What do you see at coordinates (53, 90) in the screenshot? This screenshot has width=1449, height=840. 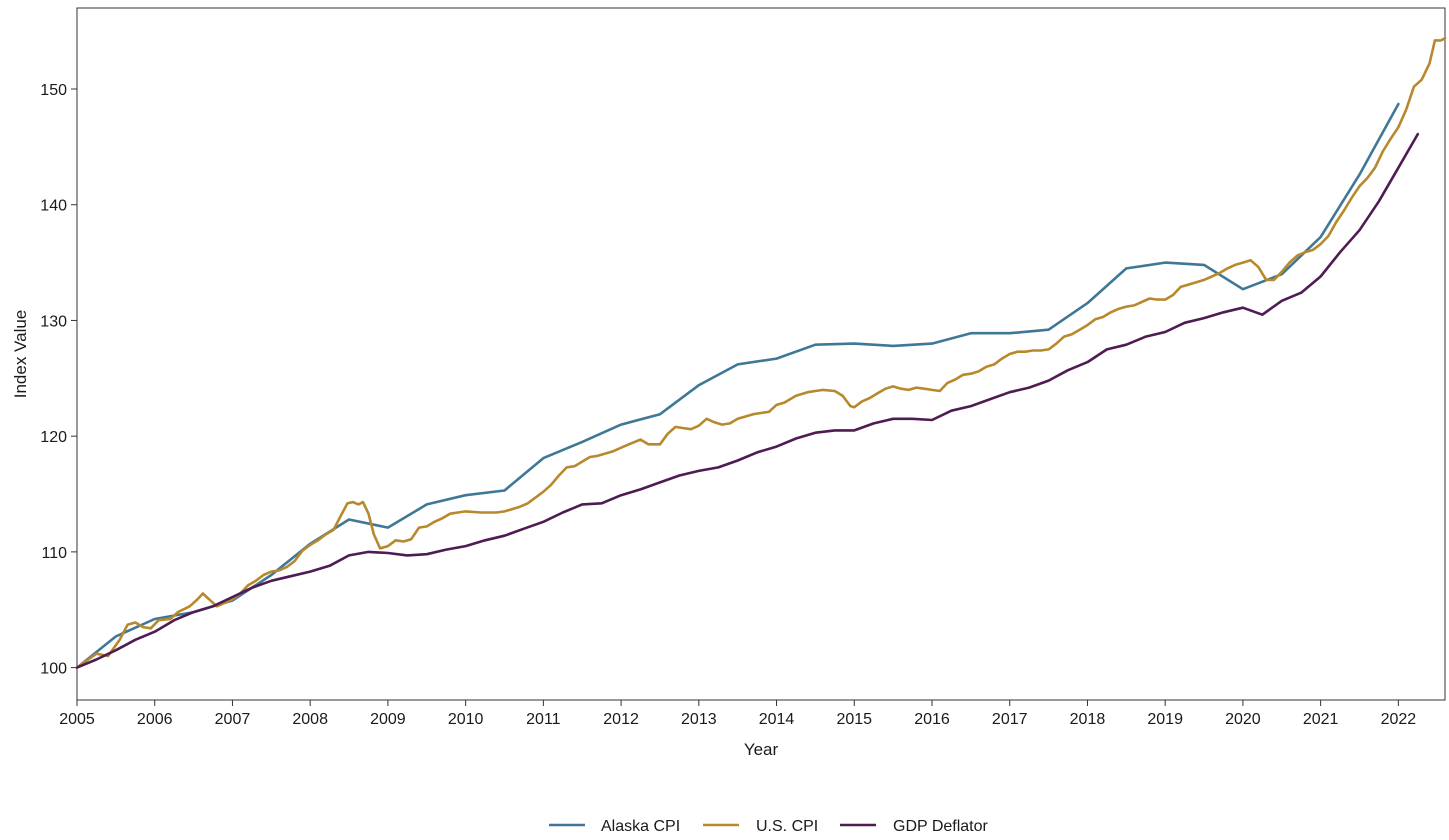 I see `y-tick-label: 150` at bounding box center [53, 90].